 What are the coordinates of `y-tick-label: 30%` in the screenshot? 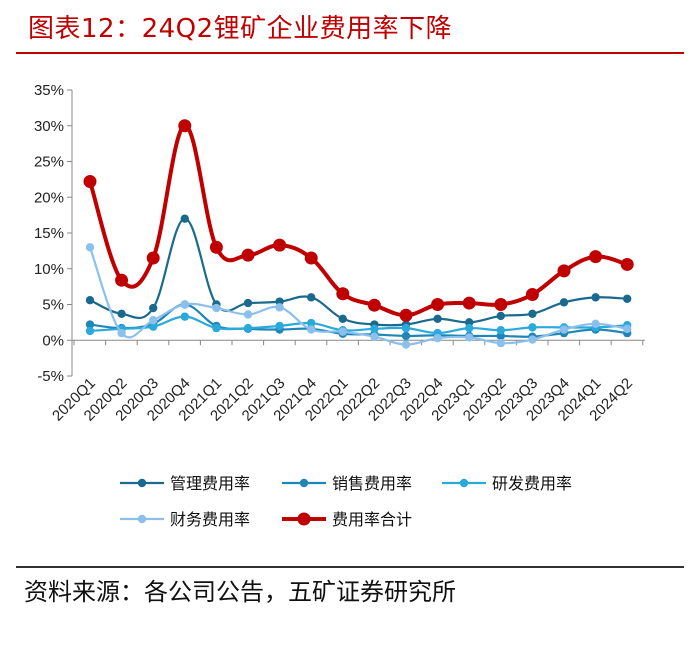 It's located at (49, 126).